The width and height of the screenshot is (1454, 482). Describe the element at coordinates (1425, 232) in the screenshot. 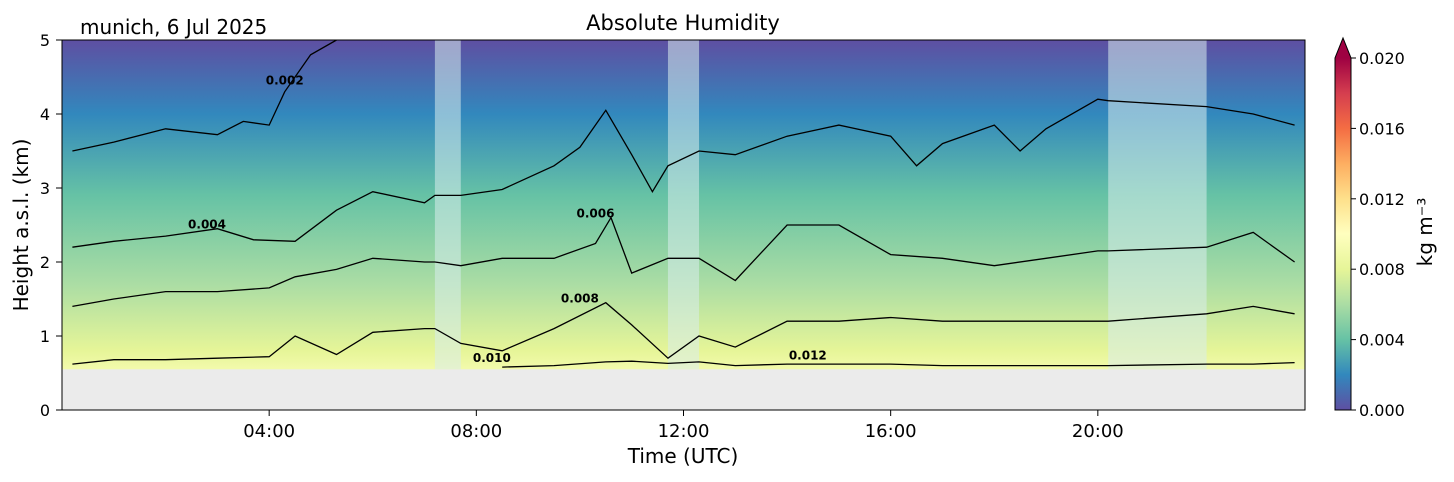

I see `colorbar-label: kg m⁻³` at that location.